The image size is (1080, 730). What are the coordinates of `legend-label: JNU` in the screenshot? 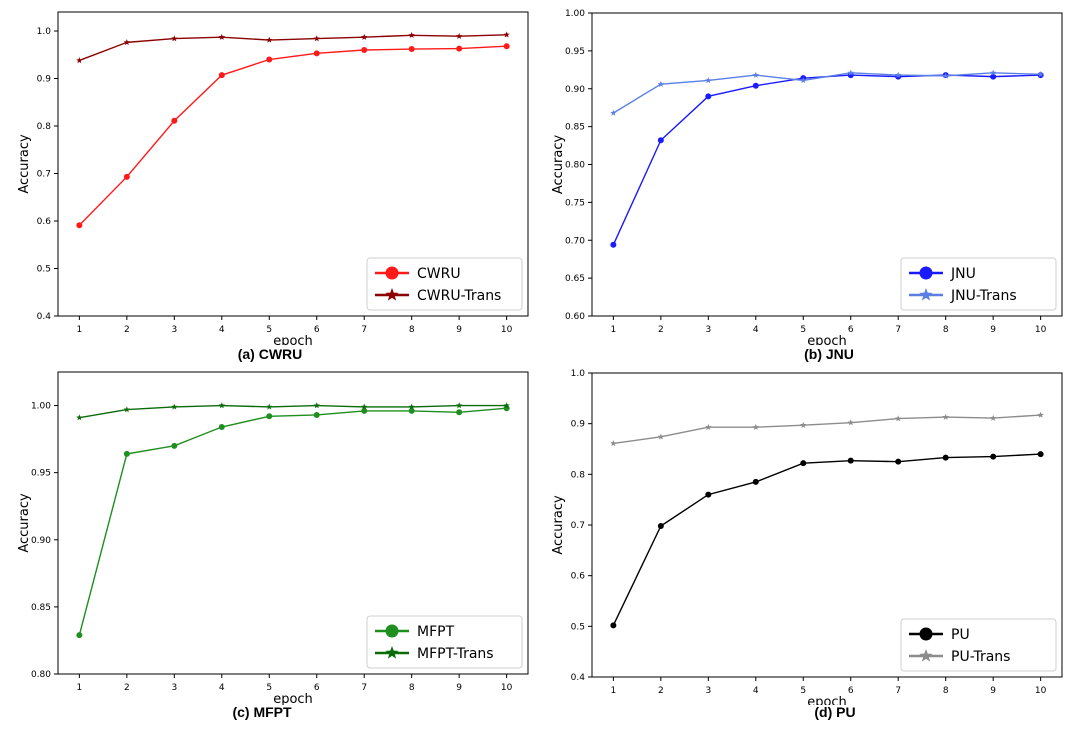 It's located at (963, 274).